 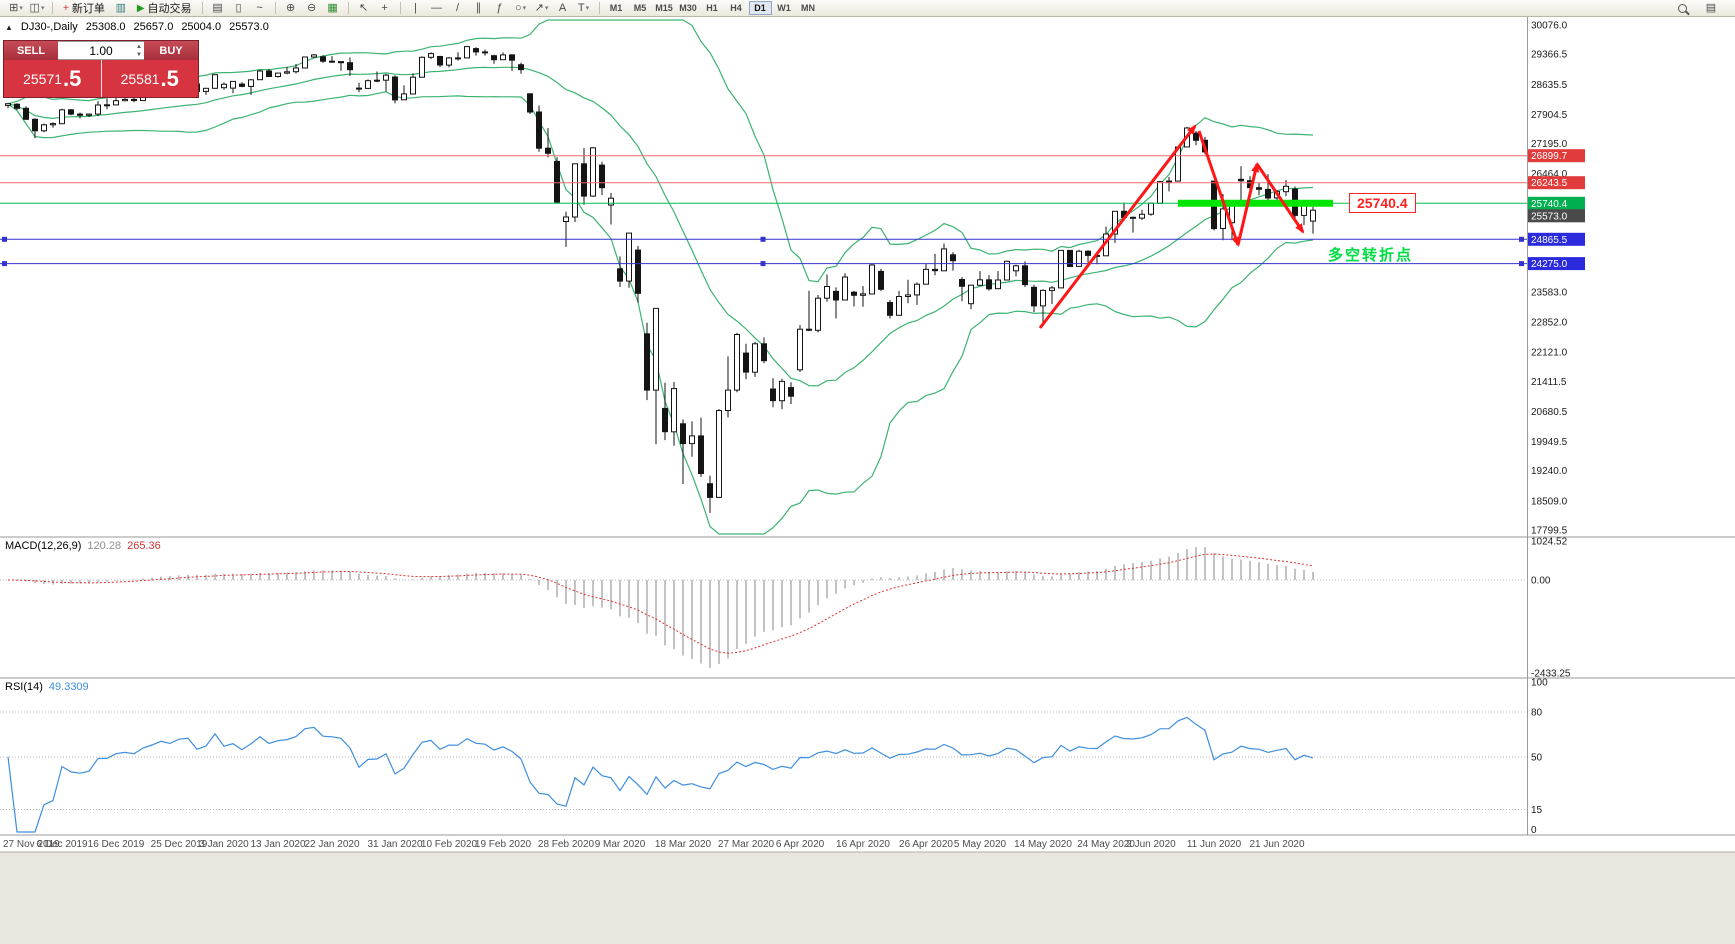 I want to click on new-order-button: + 新订单, so click(x=84, y=8).